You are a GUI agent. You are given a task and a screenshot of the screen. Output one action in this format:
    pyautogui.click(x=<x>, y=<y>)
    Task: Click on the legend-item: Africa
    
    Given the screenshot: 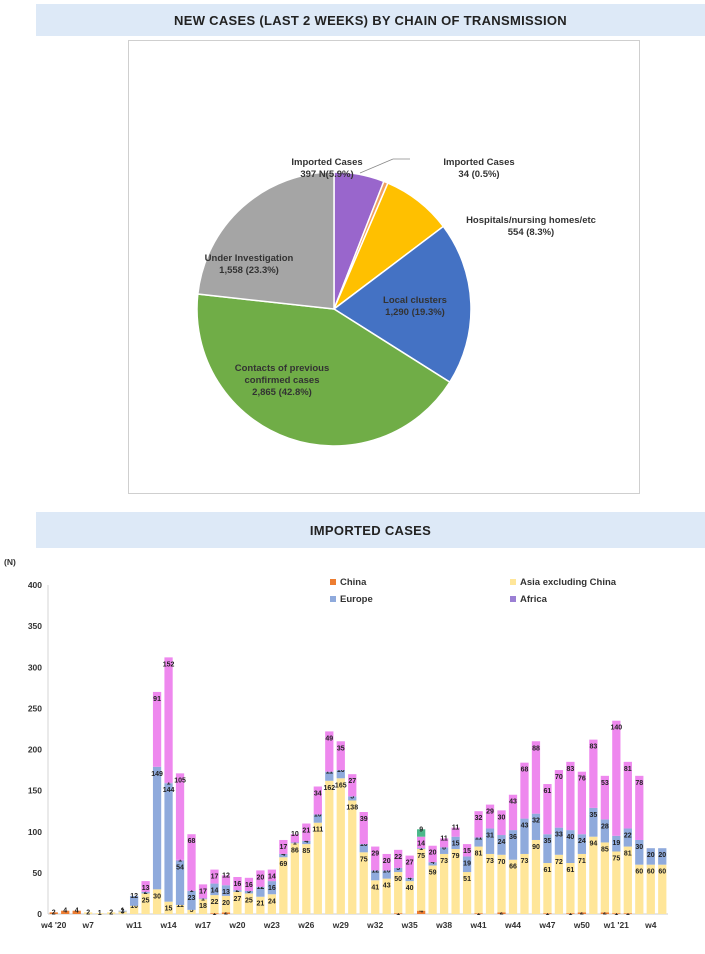 What is the action you would take?
    pyautogui.click(x=529, y=599)
    